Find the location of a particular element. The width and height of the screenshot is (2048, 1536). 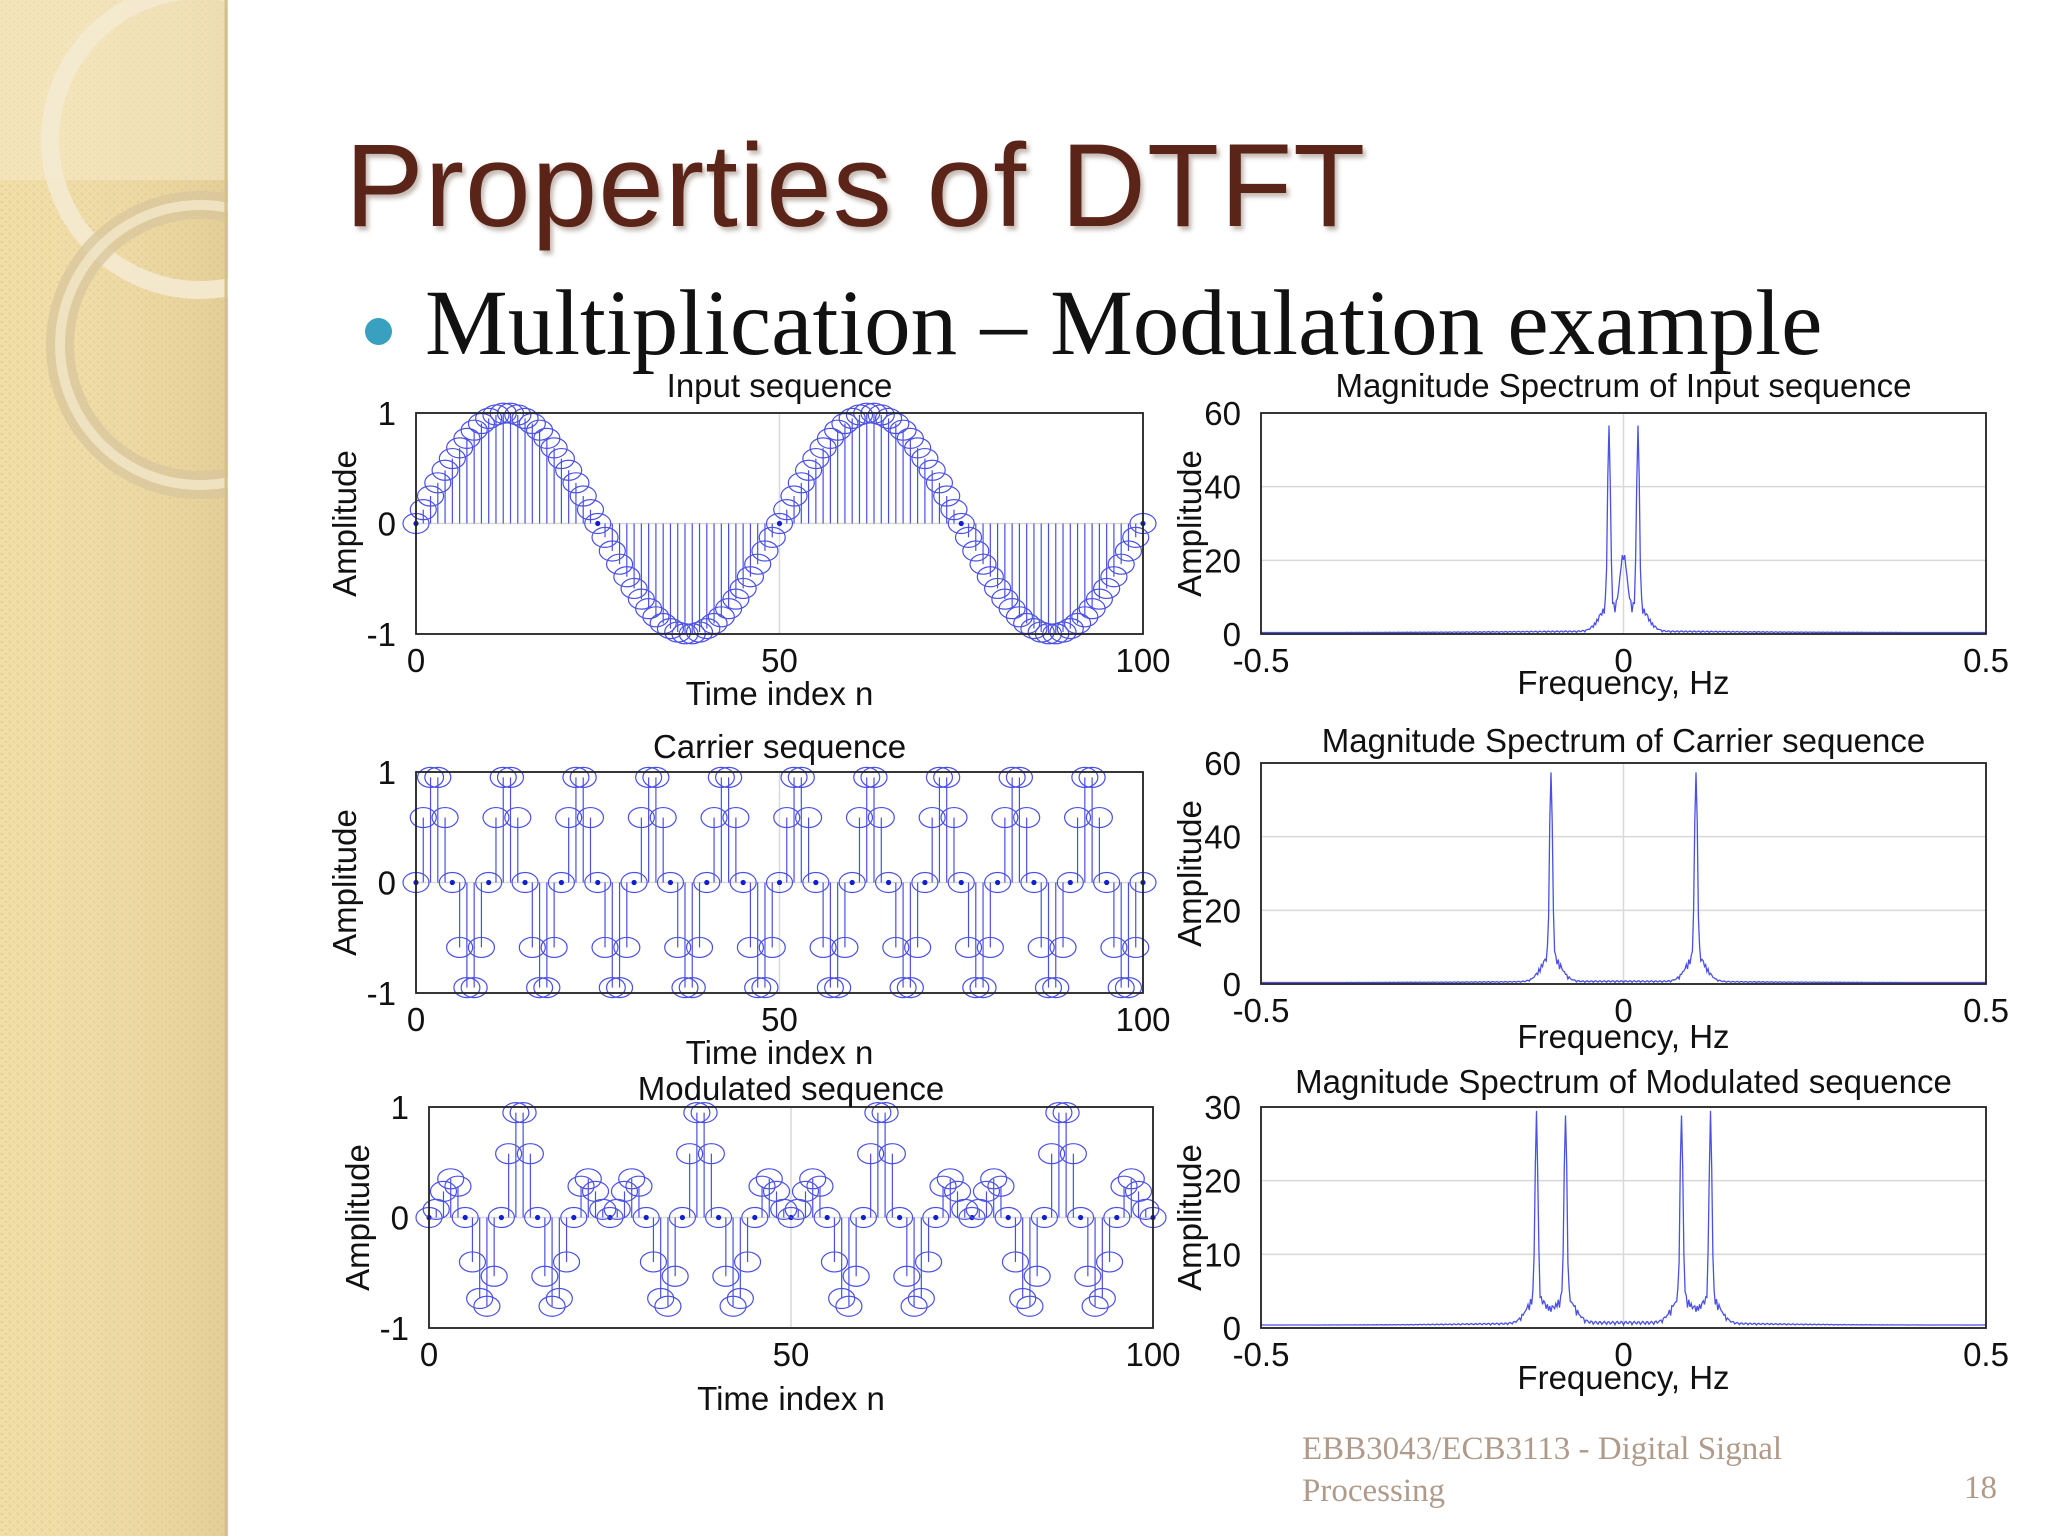

x-tick-label: 100 is located at coordinates (1152, 1354).